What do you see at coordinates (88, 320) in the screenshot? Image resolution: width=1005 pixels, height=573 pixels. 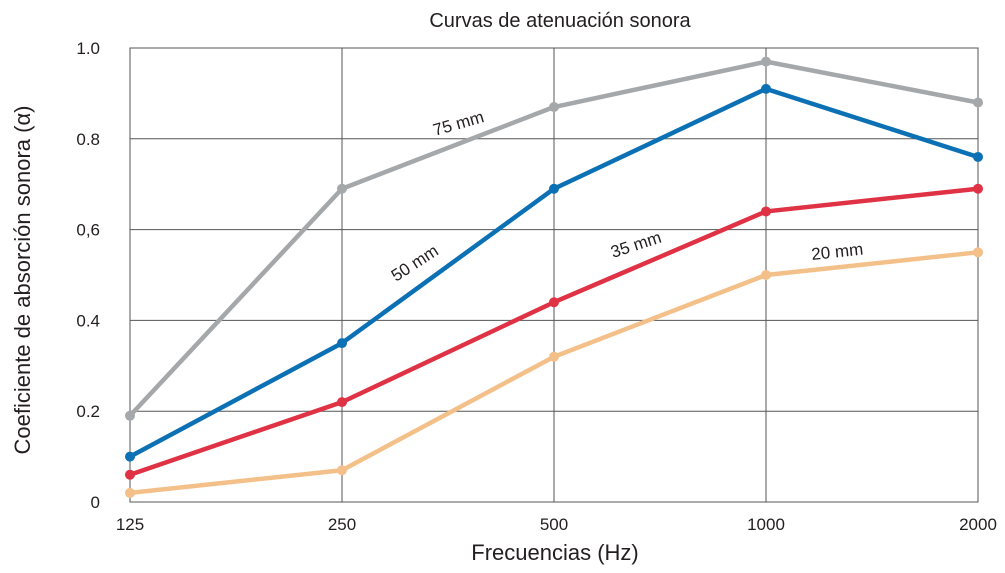 I see `y-tick-label: 0.4` at bounding box center [88, 320].